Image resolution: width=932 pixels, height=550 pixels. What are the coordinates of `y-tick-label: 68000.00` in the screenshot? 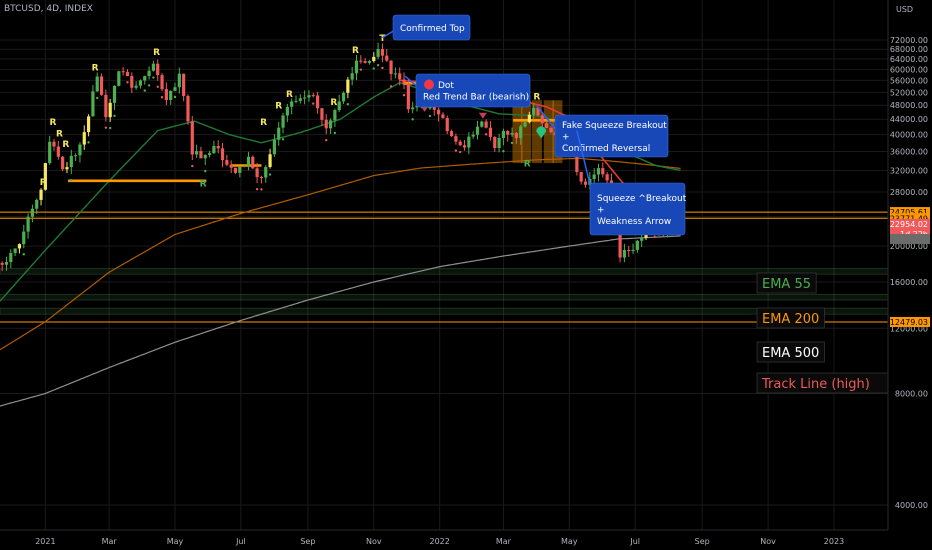 It's located at (909, 49).